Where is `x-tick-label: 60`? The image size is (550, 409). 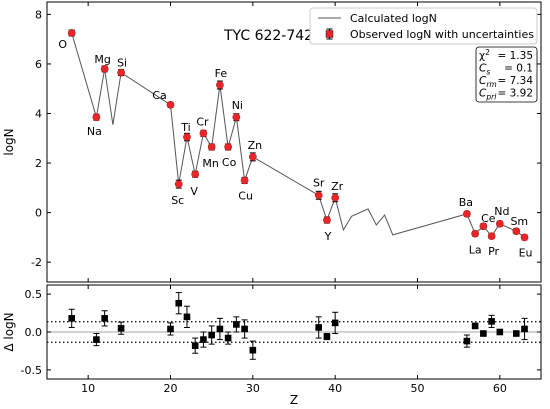
x-tick-label: 60 is located at coordinates (500, 388).